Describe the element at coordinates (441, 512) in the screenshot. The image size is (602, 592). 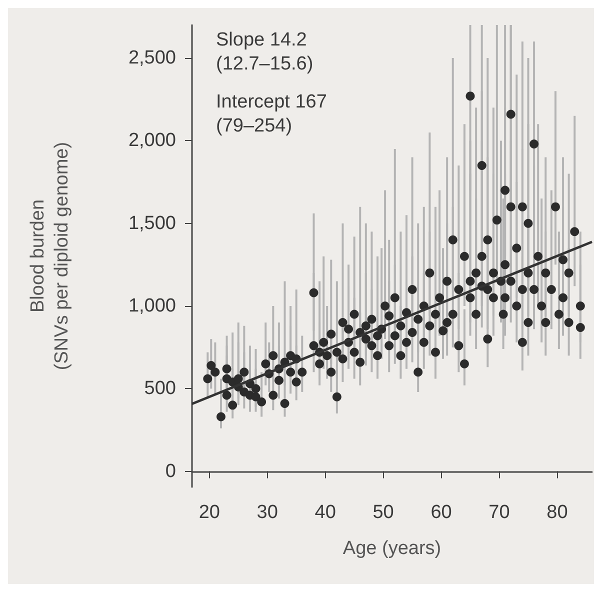
I see `x-tick-label: 60` at that location.